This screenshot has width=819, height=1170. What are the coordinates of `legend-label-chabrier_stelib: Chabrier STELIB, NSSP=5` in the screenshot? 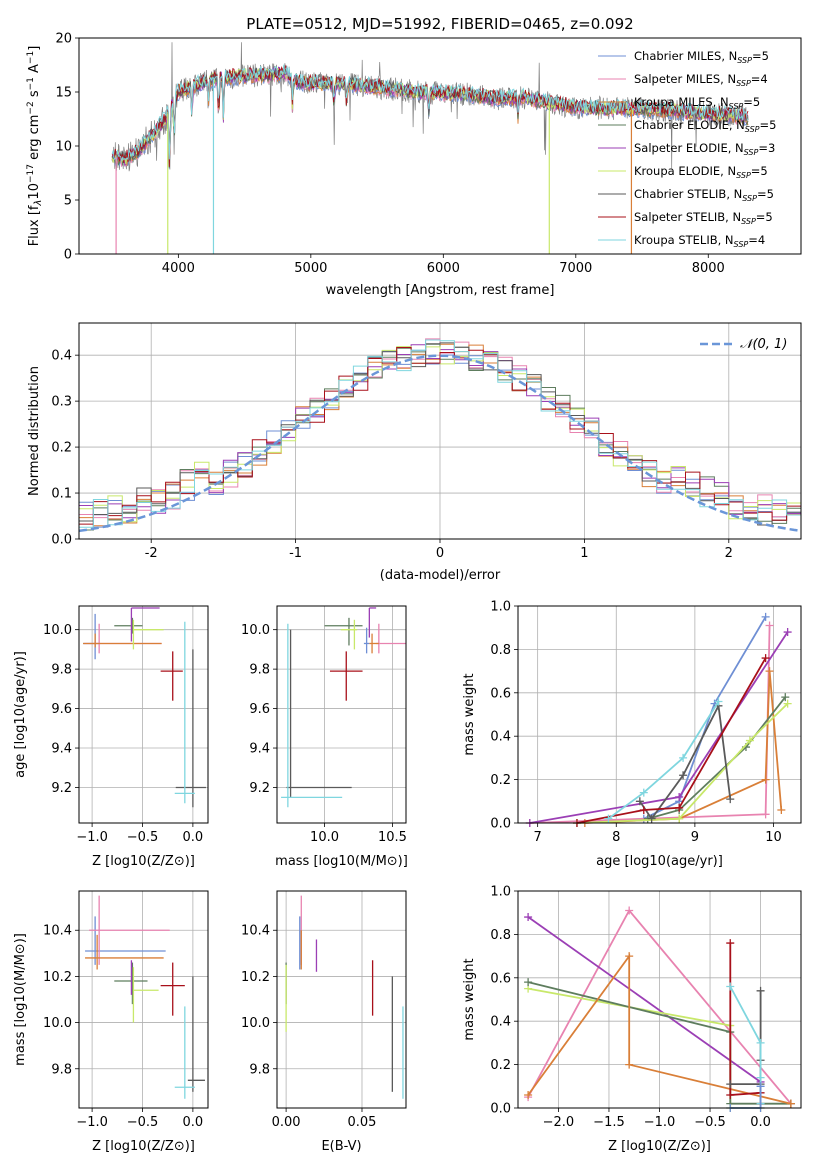 It's located at (704, 195).